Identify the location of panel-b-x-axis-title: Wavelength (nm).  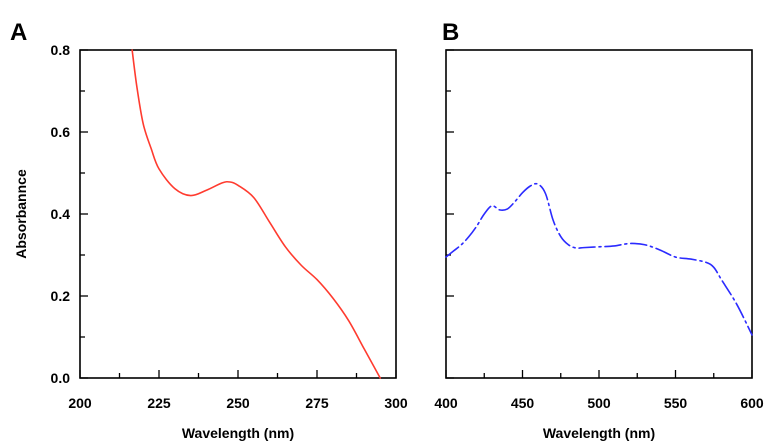
(599, 433).